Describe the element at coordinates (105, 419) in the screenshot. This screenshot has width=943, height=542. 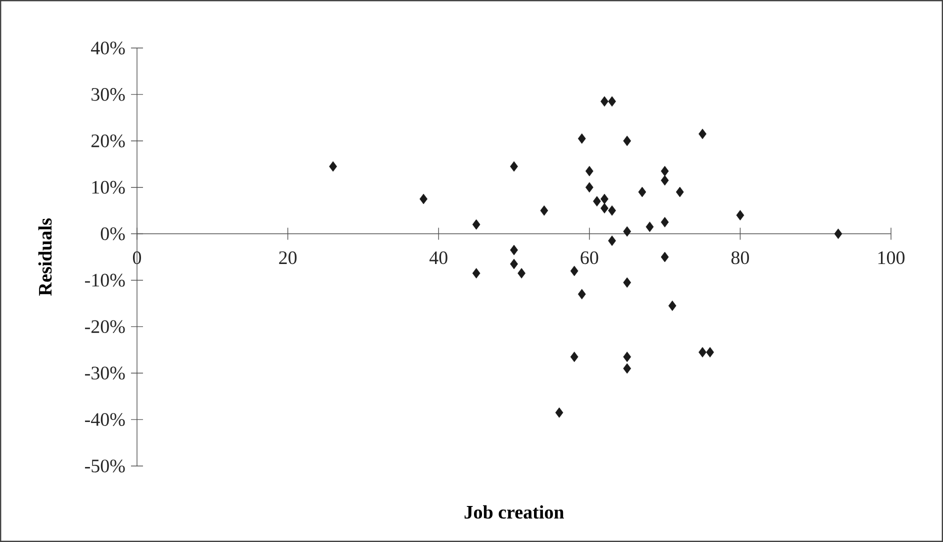
I see `y-tick-label: -40%` at that location.